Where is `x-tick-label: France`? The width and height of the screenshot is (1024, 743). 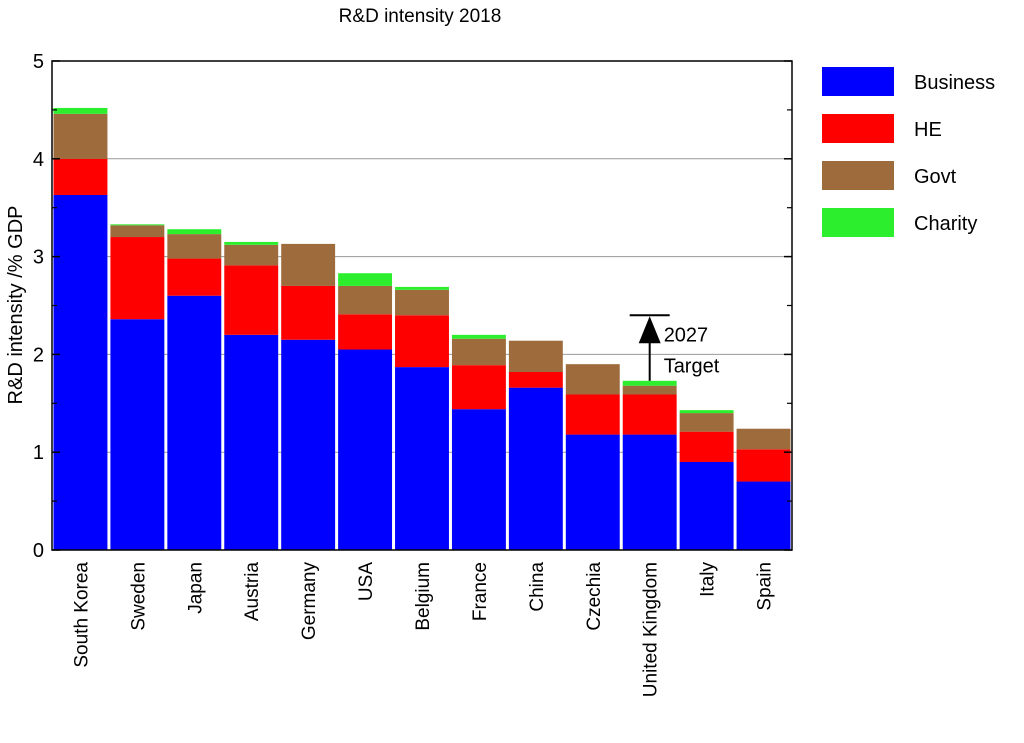 x-tick-label: France is located at coordinates (480, 591).